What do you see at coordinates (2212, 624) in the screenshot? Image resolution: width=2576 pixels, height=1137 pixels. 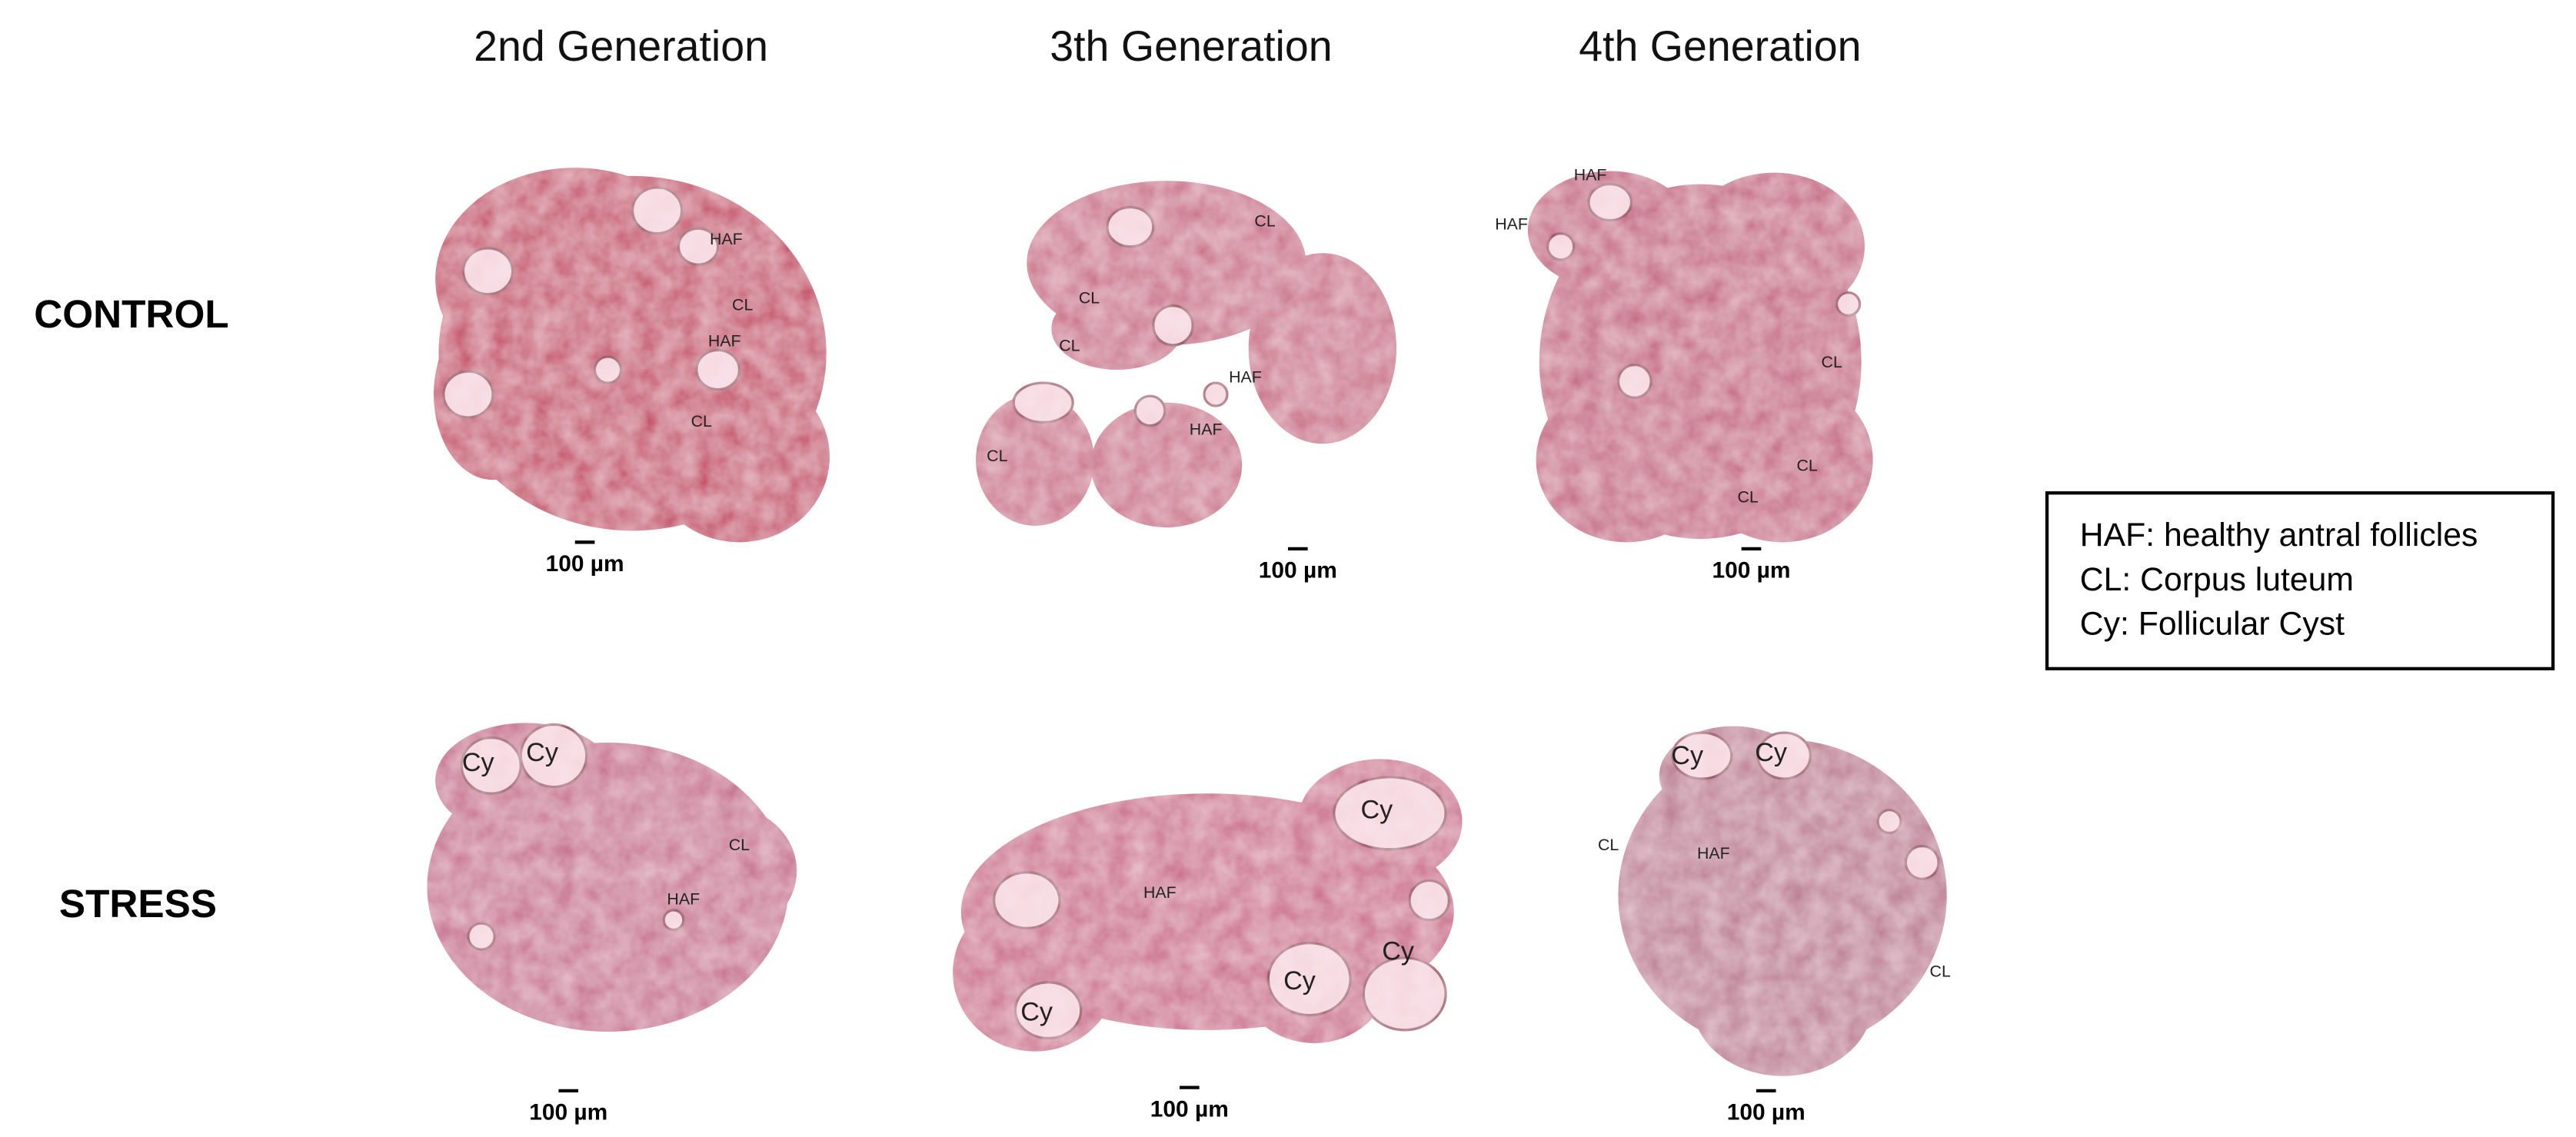 I see `legend-item: Cy: Follicular Cyst` at bounding box center [2212, 624].